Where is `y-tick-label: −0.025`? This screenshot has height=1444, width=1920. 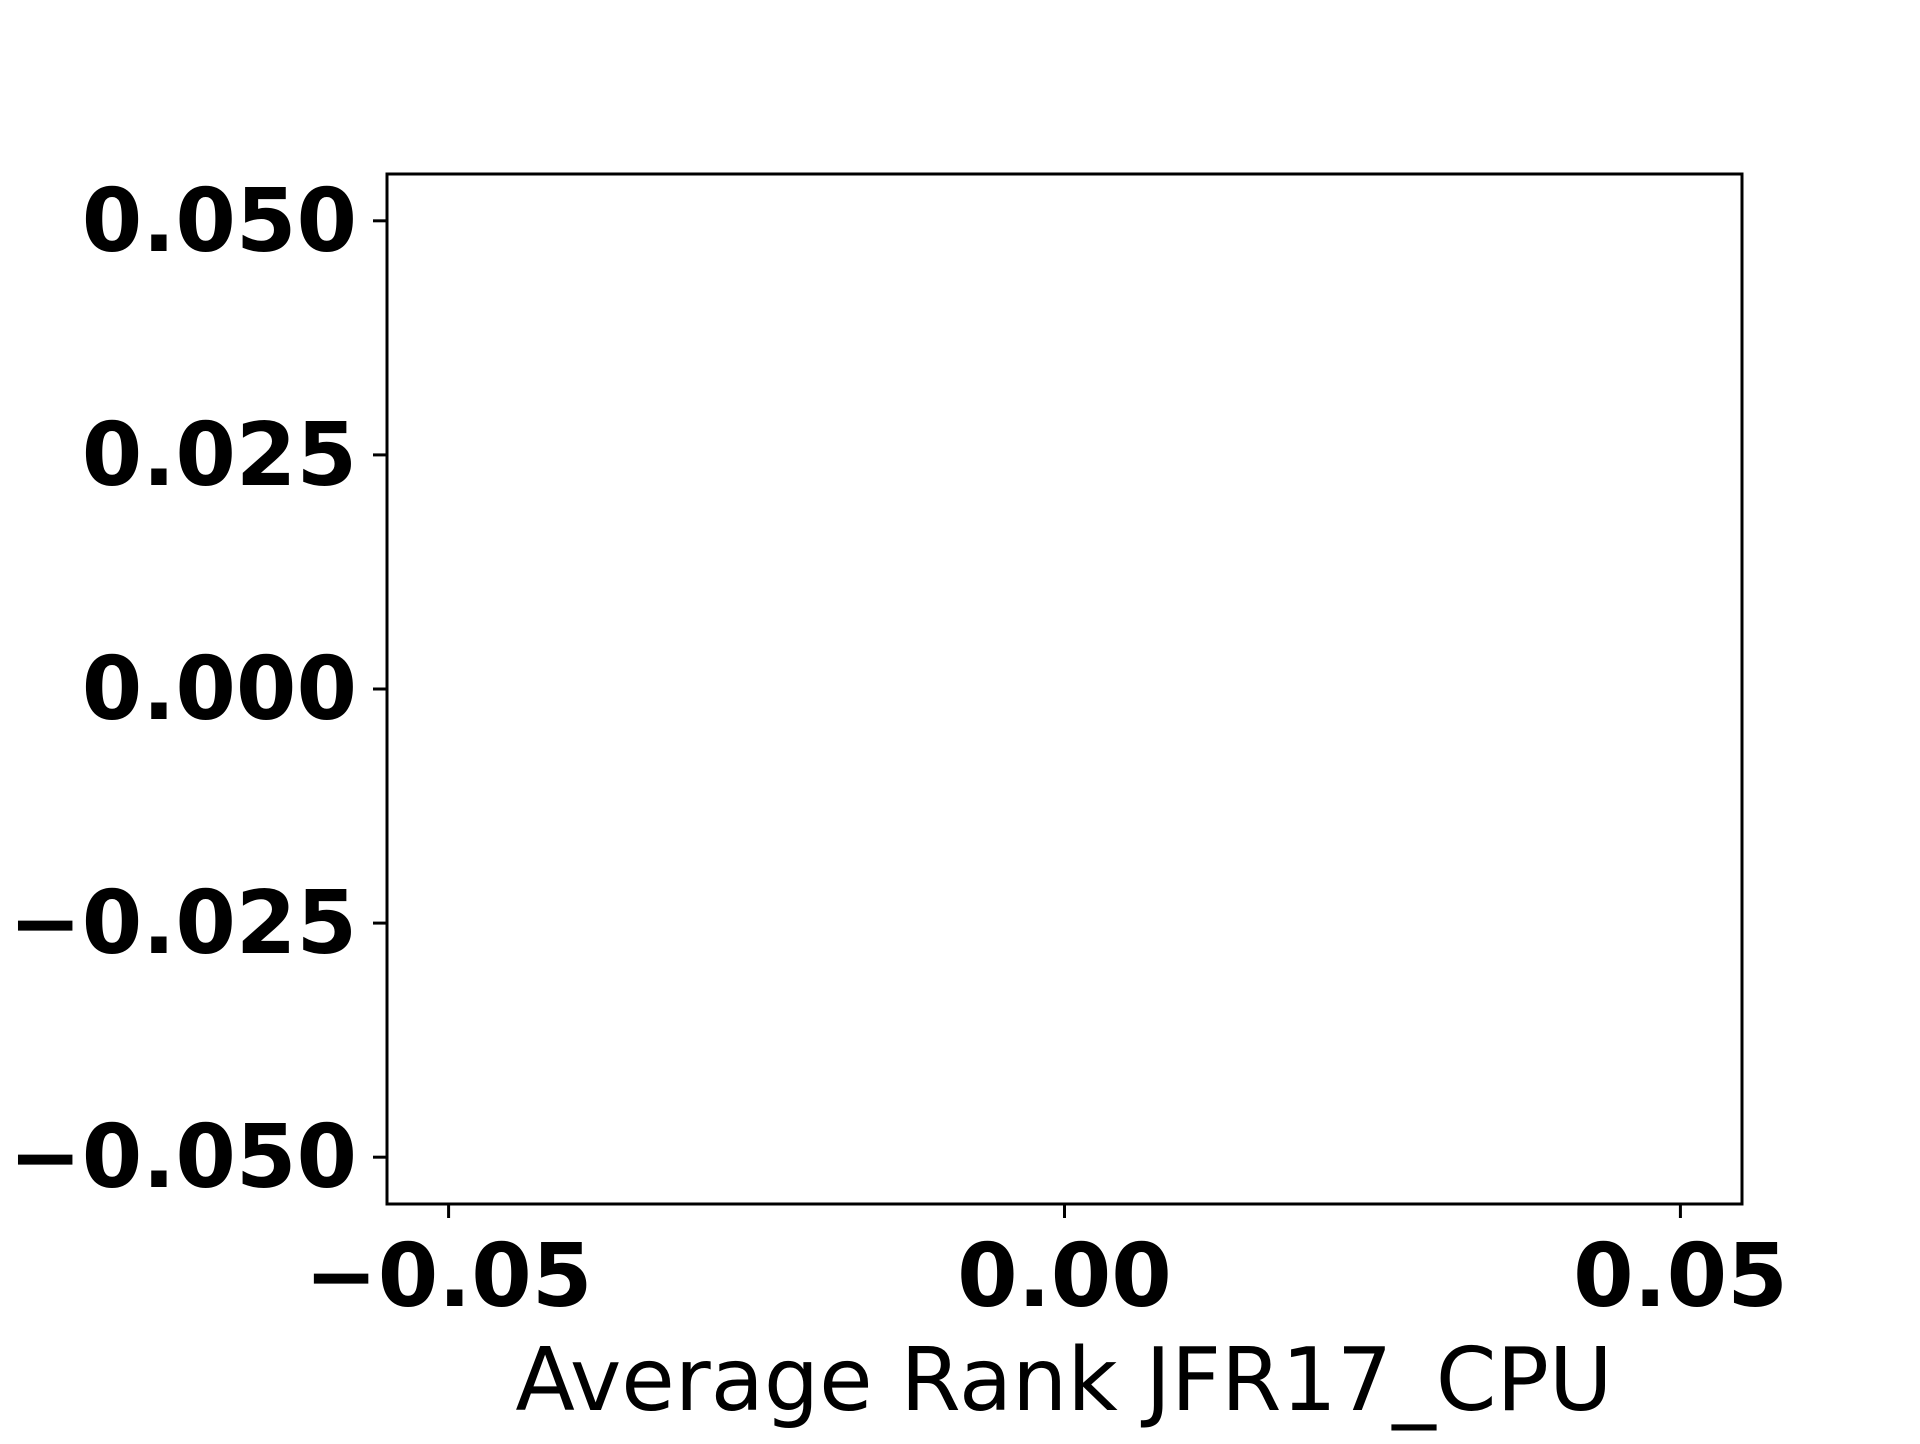 y-tick-label: −0.025 is located at coordinates (183, 923).